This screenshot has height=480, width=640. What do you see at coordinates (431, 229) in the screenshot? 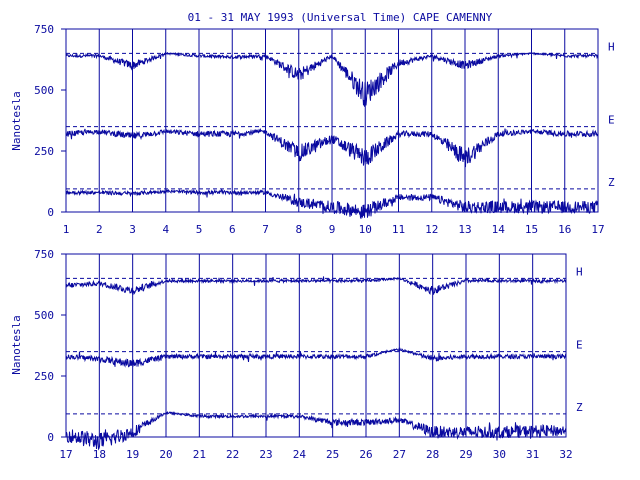
I see `x-tick-label: 12` at bounding box center [431, 229].